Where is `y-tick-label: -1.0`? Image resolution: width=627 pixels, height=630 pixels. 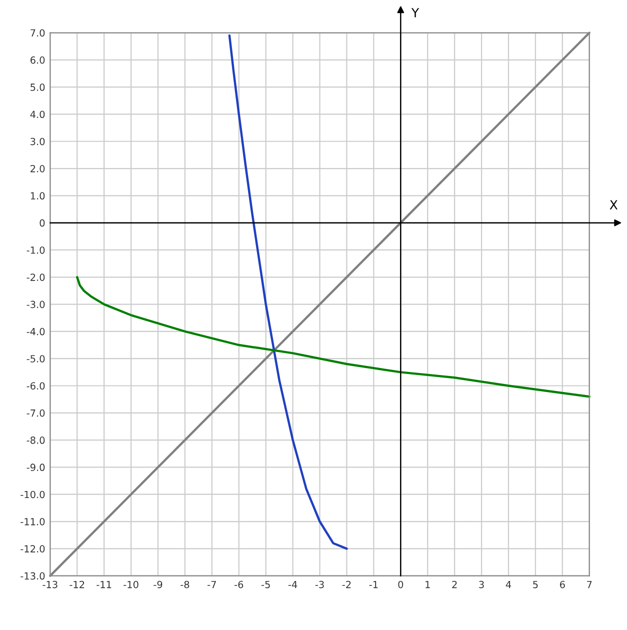
y-tick-label: -1.0 is located at coordinates (35, 250).